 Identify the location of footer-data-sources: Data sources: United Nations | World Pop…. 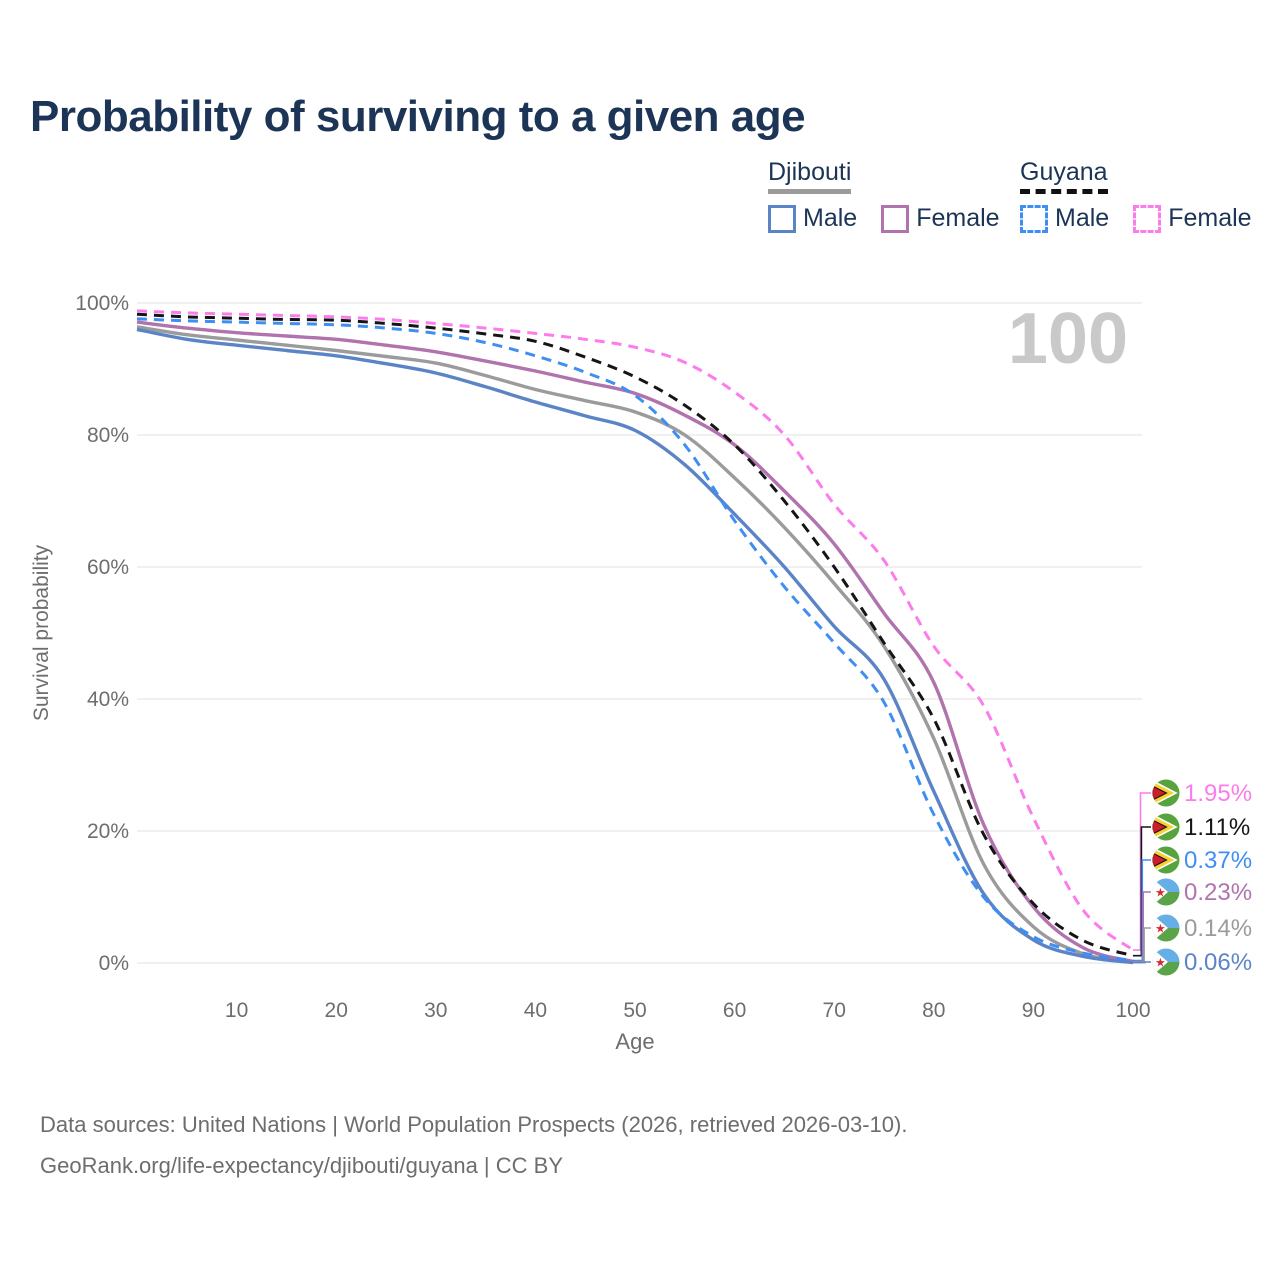
(474, 1124).